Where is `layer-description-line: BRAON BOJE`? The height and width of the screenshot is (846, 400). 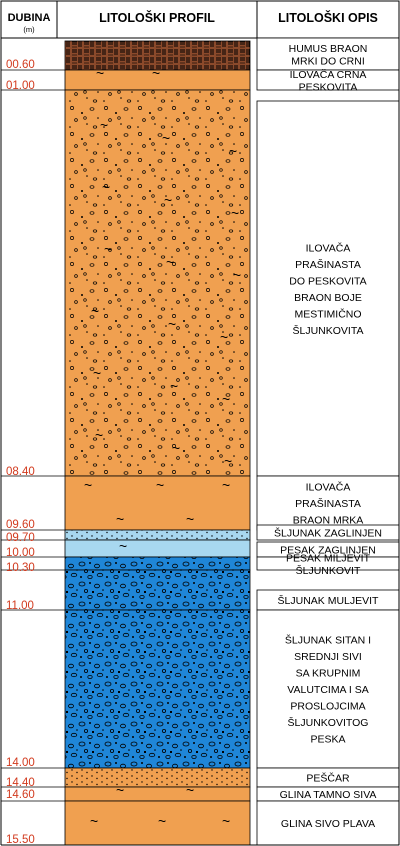
layer-description-line: BRAON BOJE is located at coordinates (328, 298).